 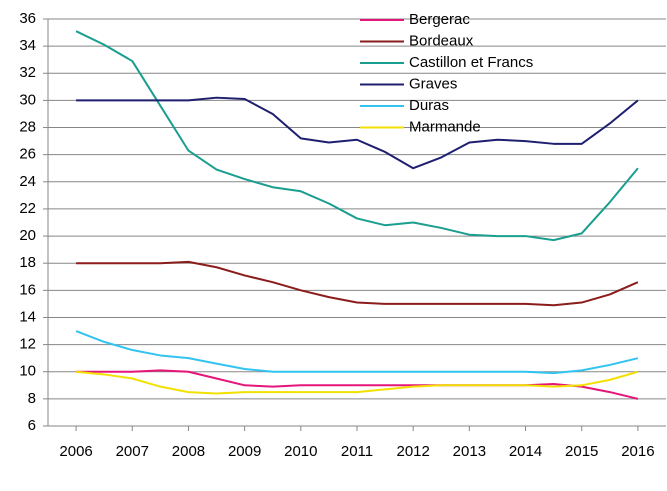 What do you see at coordinates (132, 451) in the screenshot?
I see `x-tick-label: 2007` at bounding box center [132, 451].